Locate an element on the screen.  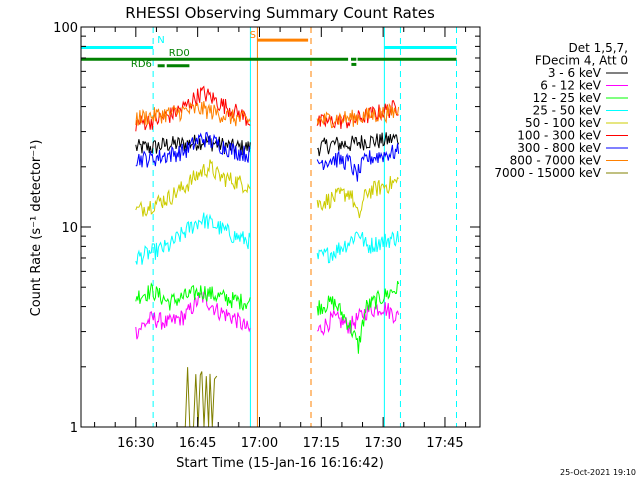
legend-label-6-12-kev: 6 - 12 keV is located at coordinates (571, 86).